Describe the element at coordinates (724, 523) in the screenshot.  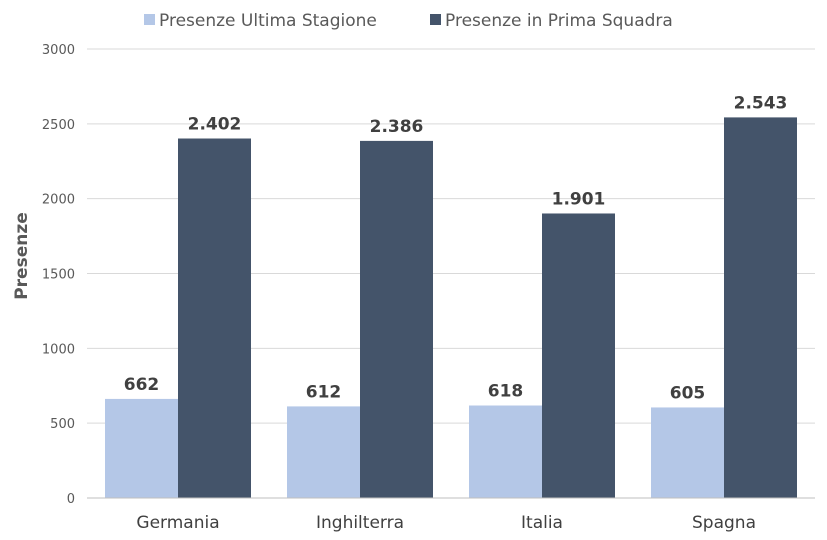
I see `x-category-label: Spagna` at that location.